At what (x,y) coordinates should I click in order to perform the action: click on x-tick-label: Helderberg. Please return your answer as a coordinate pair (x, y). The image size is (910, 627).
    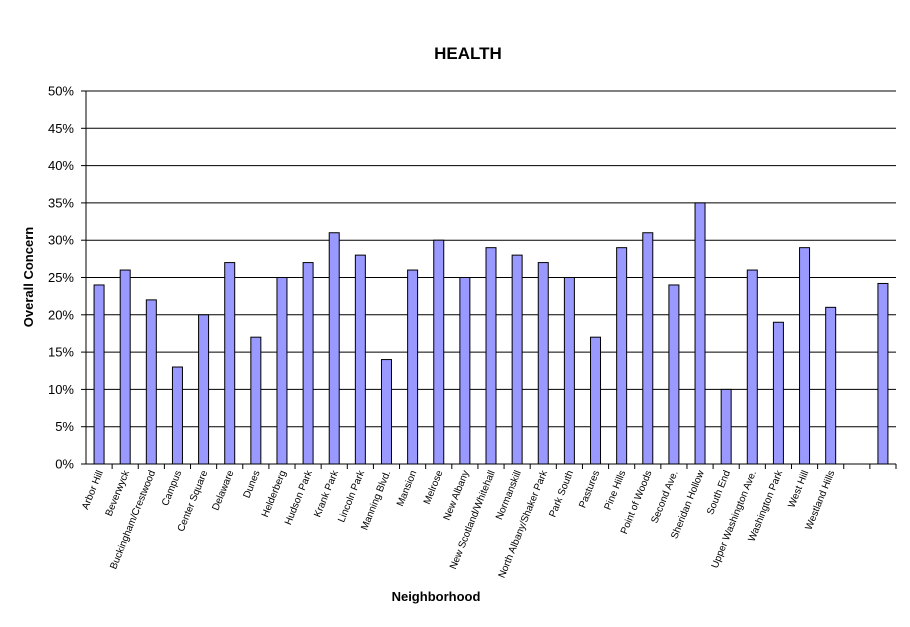
    Looking at the image, I should click on (274, 494).